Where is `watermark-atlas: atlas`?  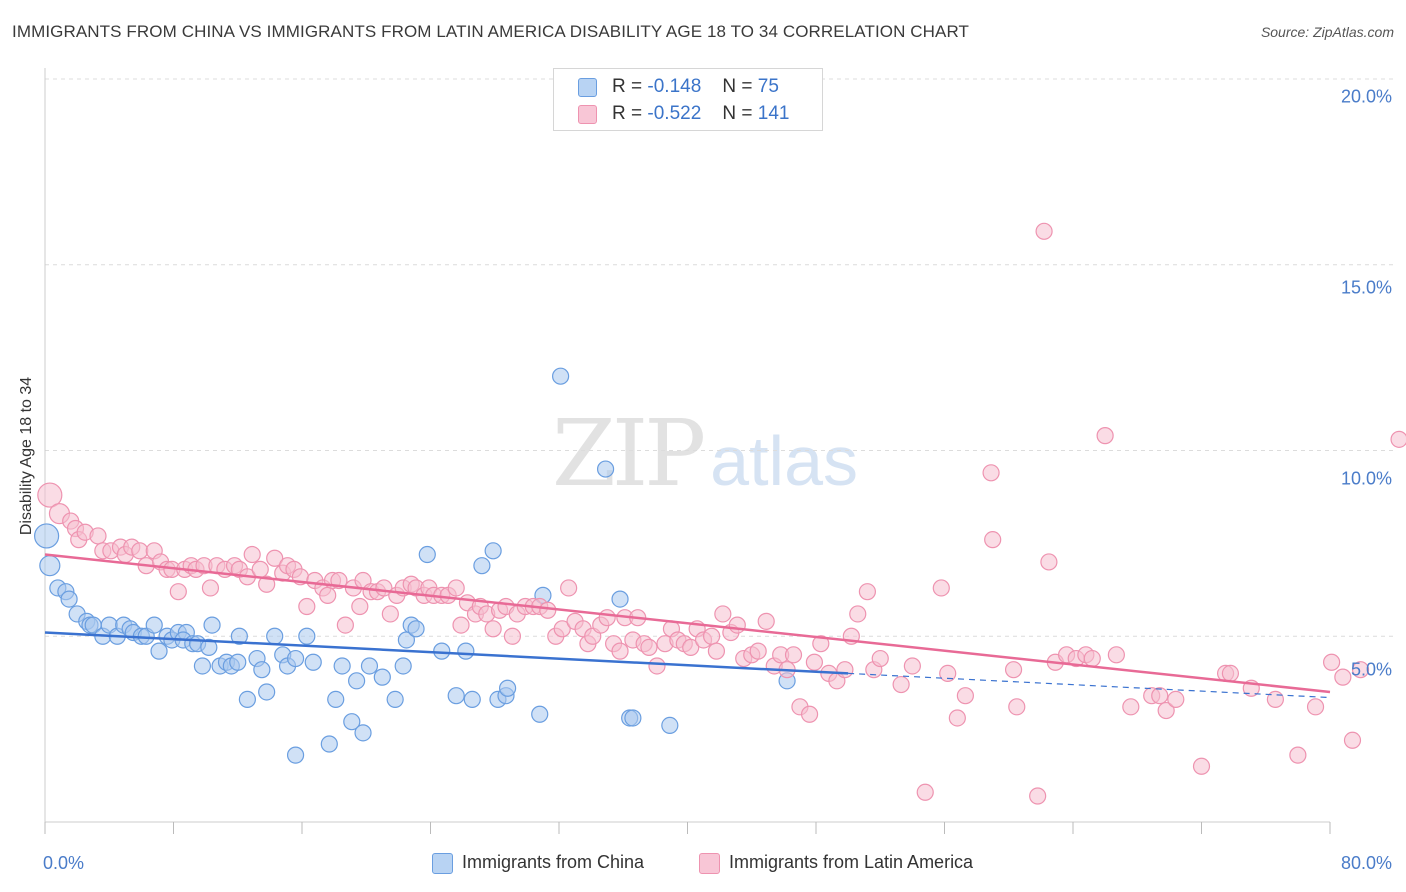 watermark-atlas: atlas is located at coordinates (784, 461).